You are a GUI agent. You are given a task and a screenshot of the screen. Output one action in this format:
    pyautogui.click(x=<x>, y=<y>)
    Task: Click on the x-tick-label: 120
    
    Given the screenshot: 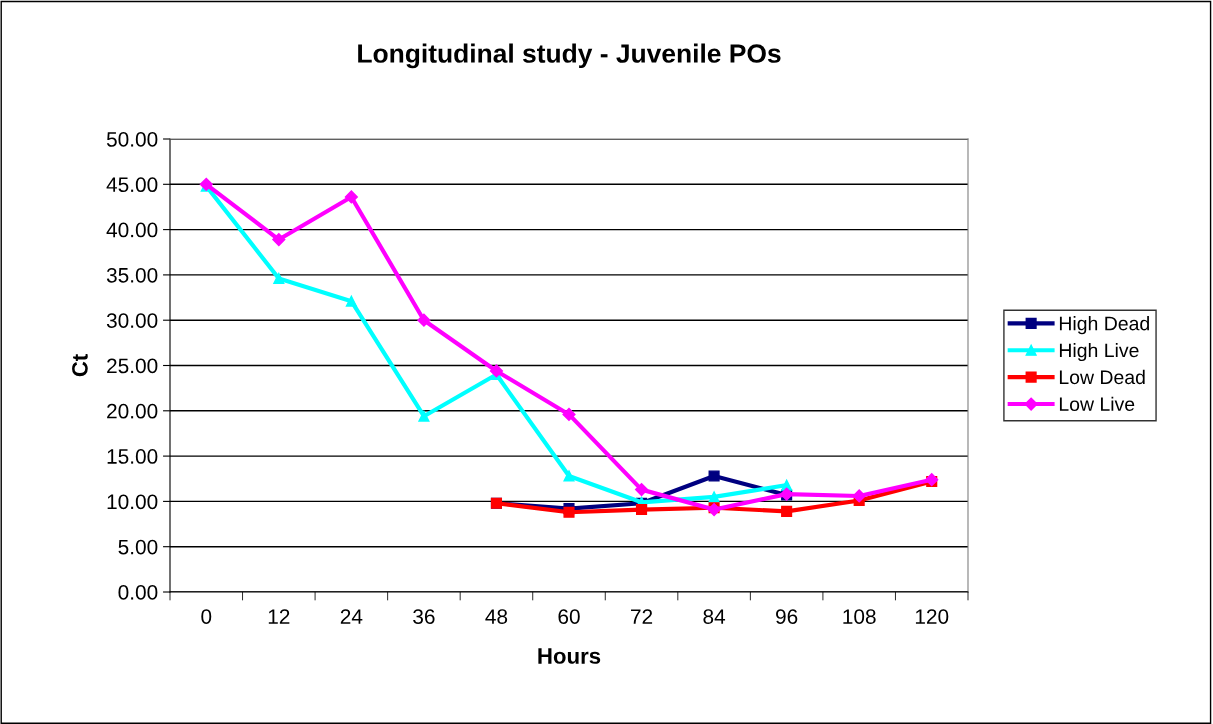 What is the action you would take?
    pyautogui.click(x=932, y=616)
    